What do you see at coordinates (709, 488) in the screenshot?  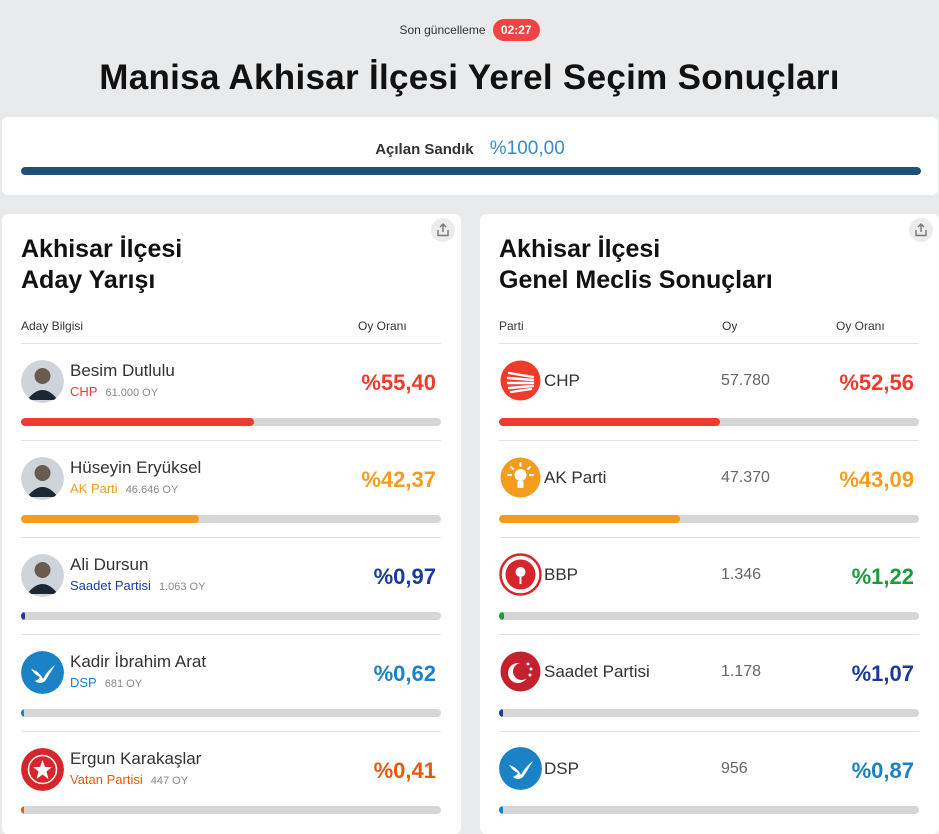 I see `party-row: AK Parti 47.370 %43,09` at bounding box center [709, 488].